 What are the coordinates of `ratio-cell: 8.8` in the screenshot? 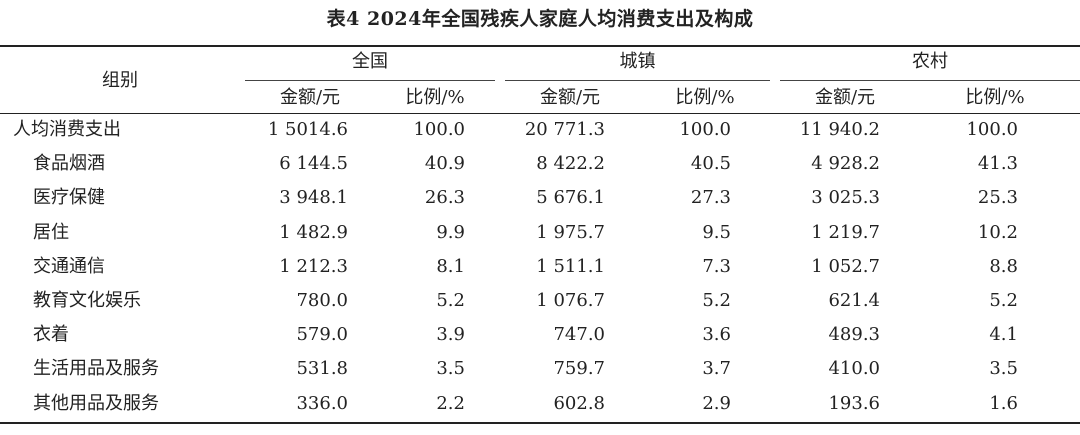 It's located at (1003, 266).